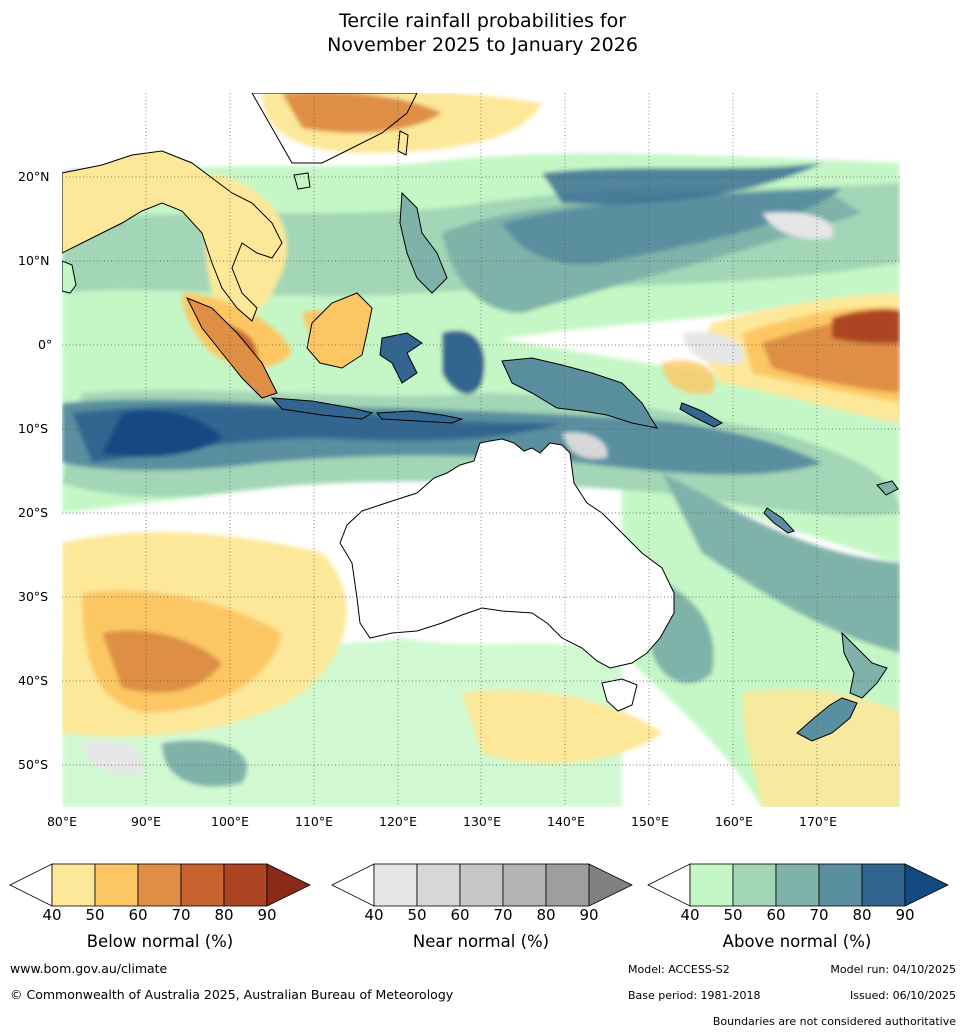 The image size is (965, 1035). Describe the element at coordinates (52, 915) in the screenshot. I see `below-tick-40: 40` at that location.